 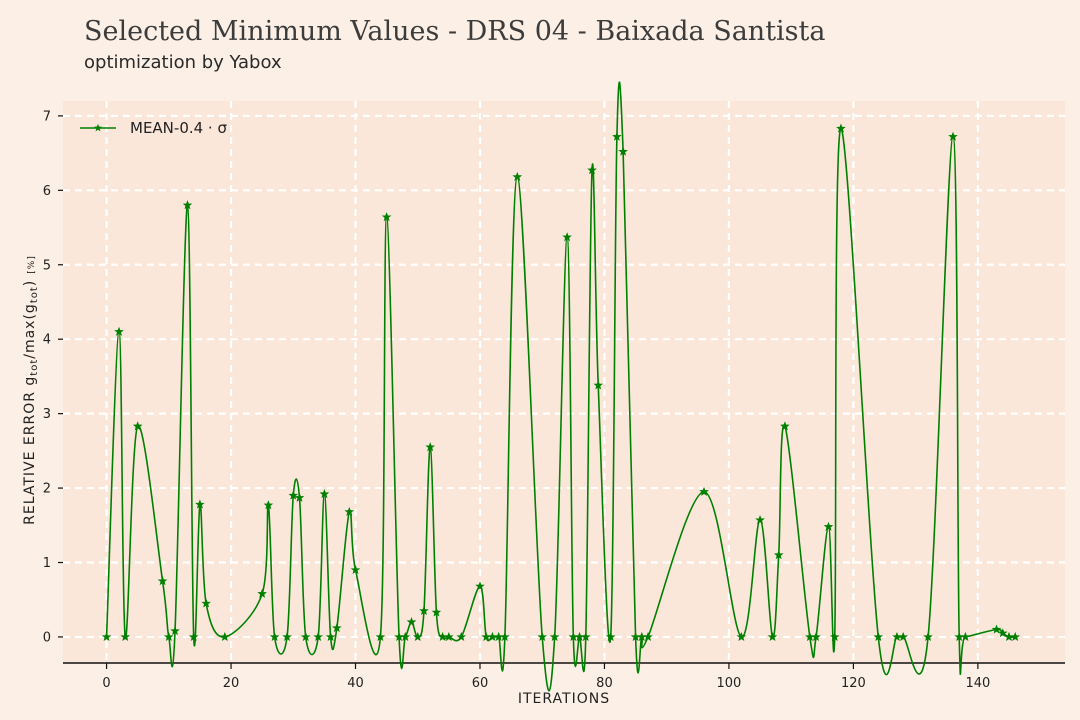 I want to click on y-tick-label: 0, so click(x=47, y=637).